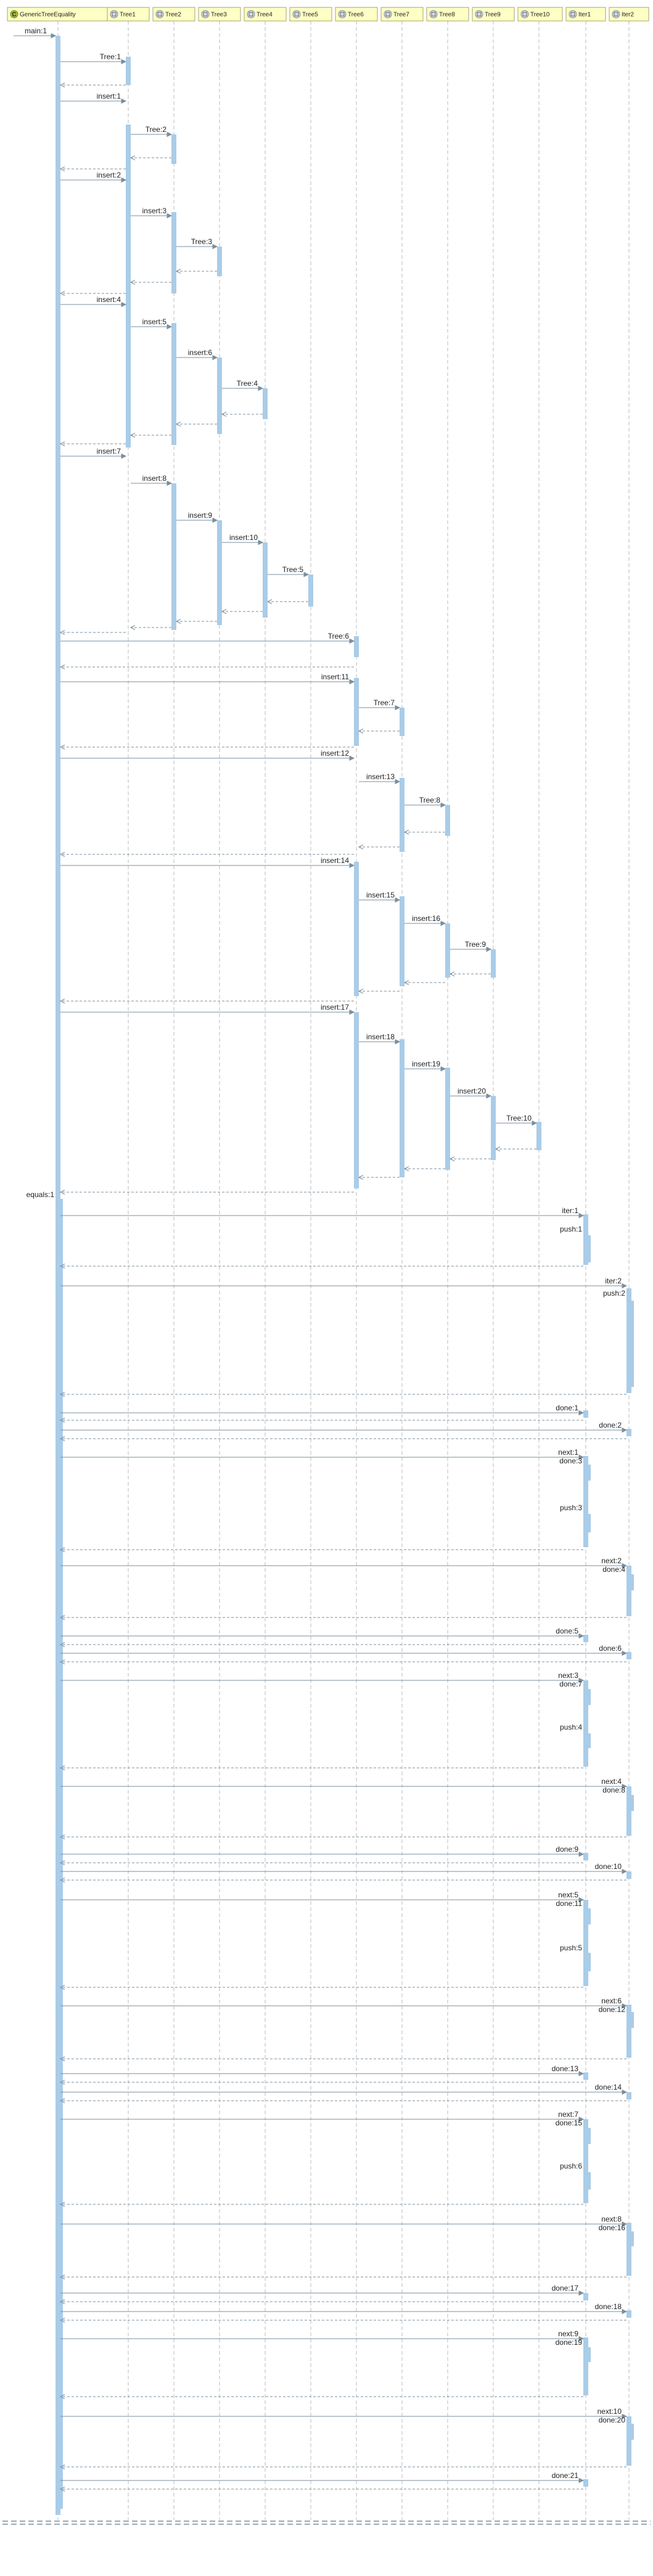 Image resolution: width=653 pixels, height=2576 pixels. I want to click on participant-label: Tree3, so click(219, 15).